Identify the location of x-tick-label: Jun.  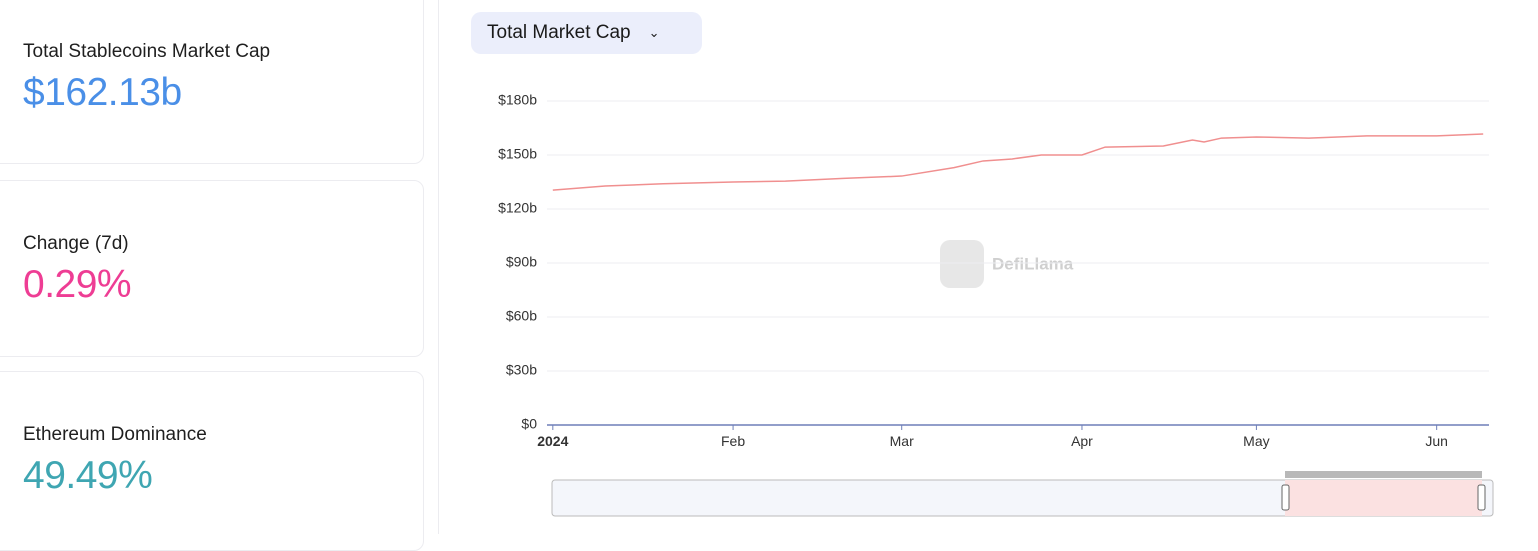
(1436, 441).